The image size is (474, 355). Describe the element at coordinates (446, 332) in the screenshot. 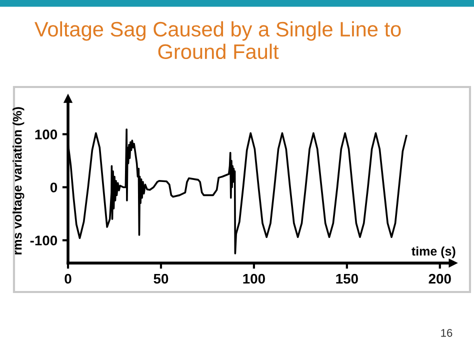

I see `text: 16` at that location.